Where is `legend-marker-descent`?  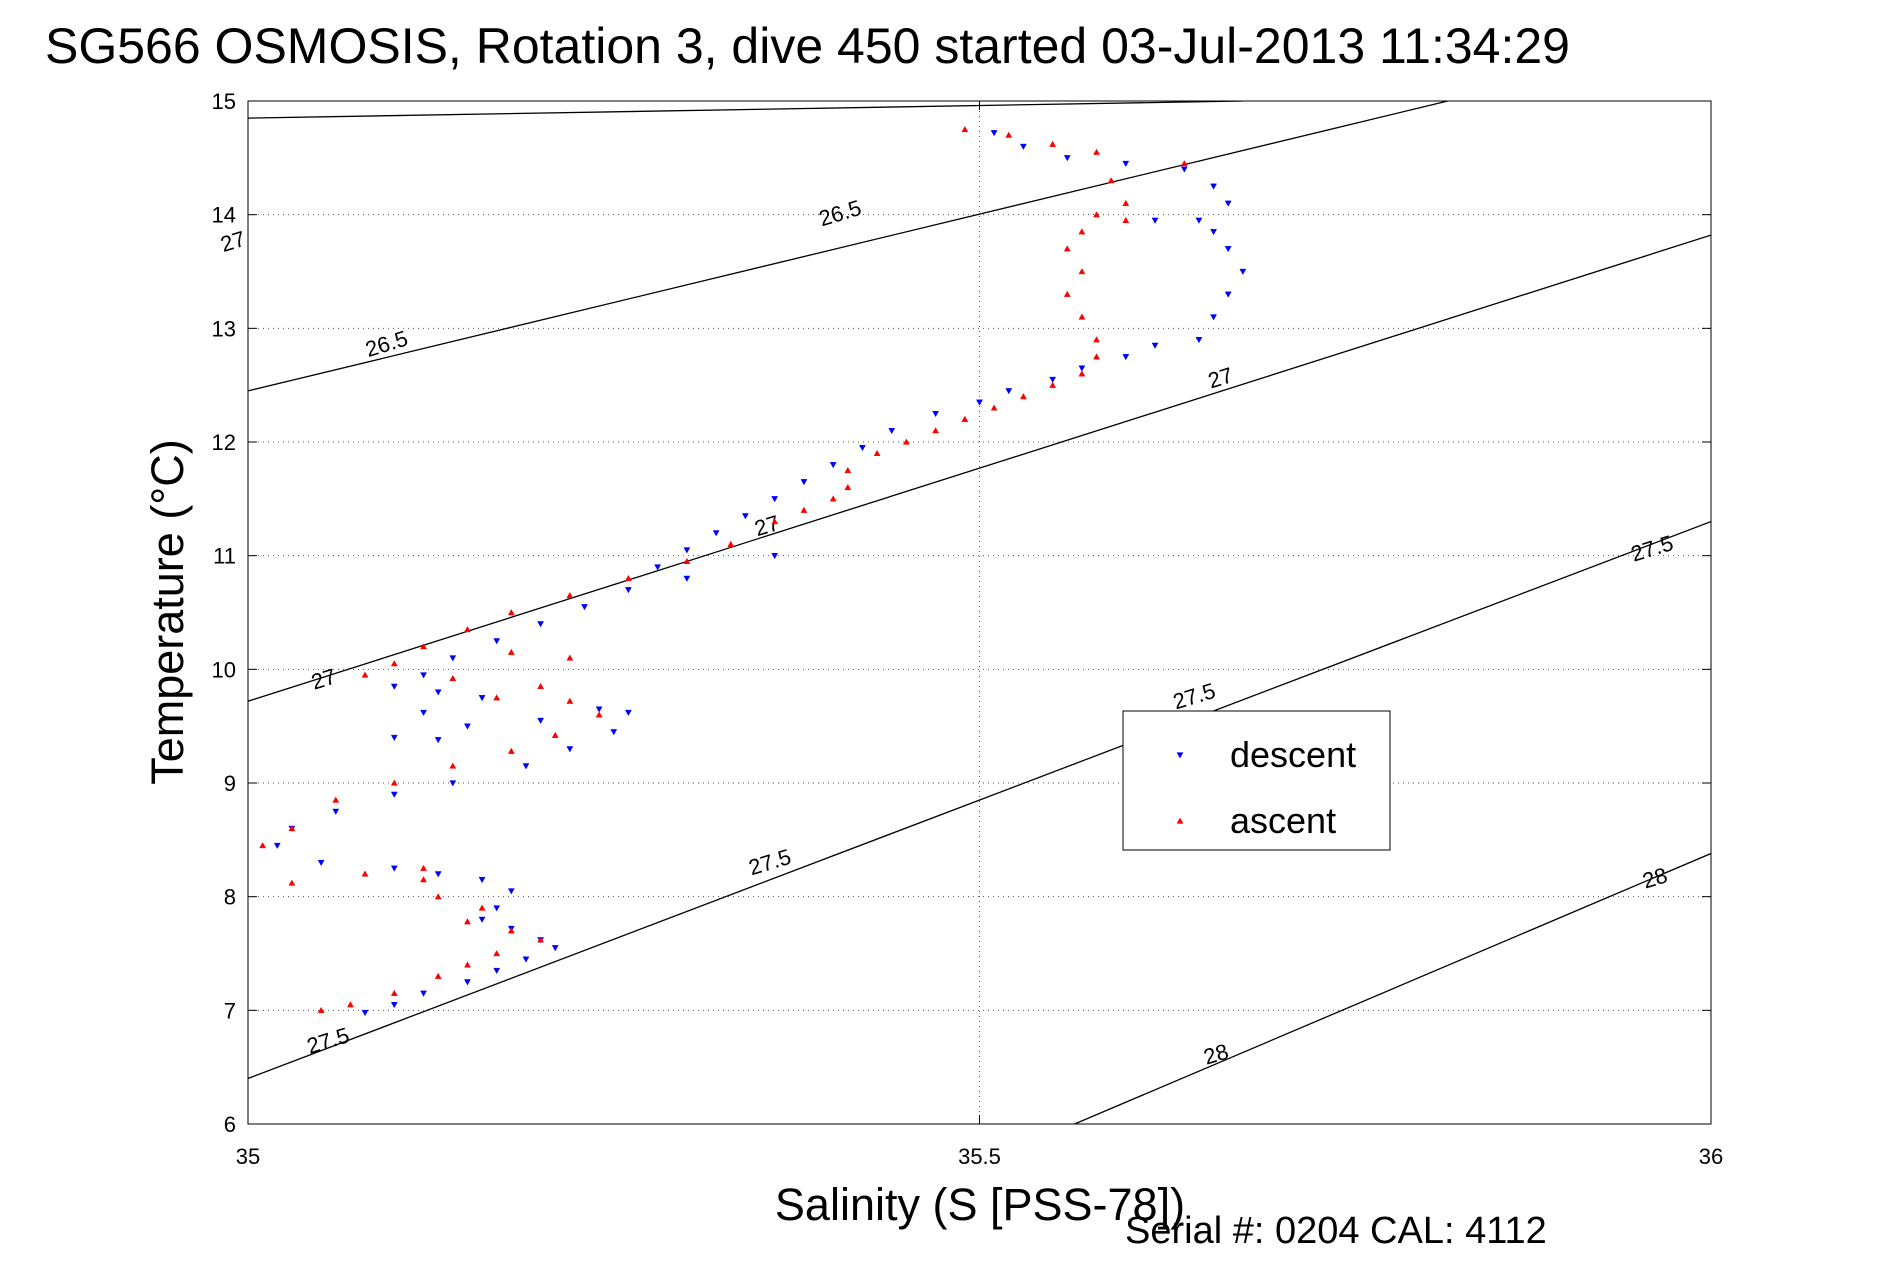
legend-marker-descent is located at coordinates (1180, 755).